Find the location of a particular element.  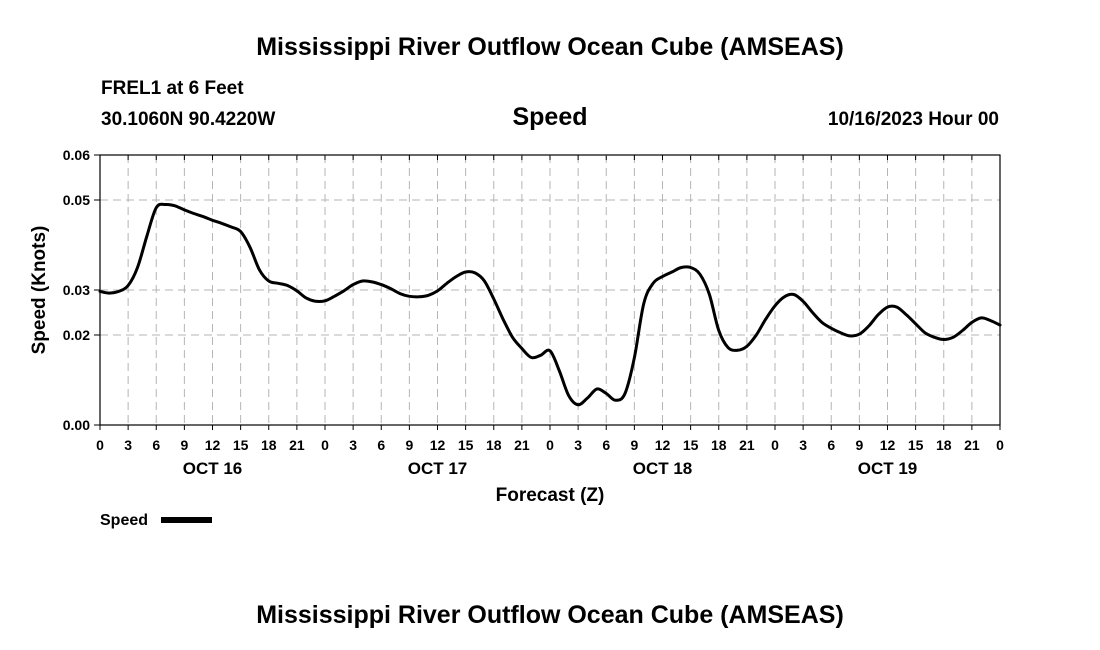

x-axis-label: Forecast (Z) is located at coordinates (550, 495).